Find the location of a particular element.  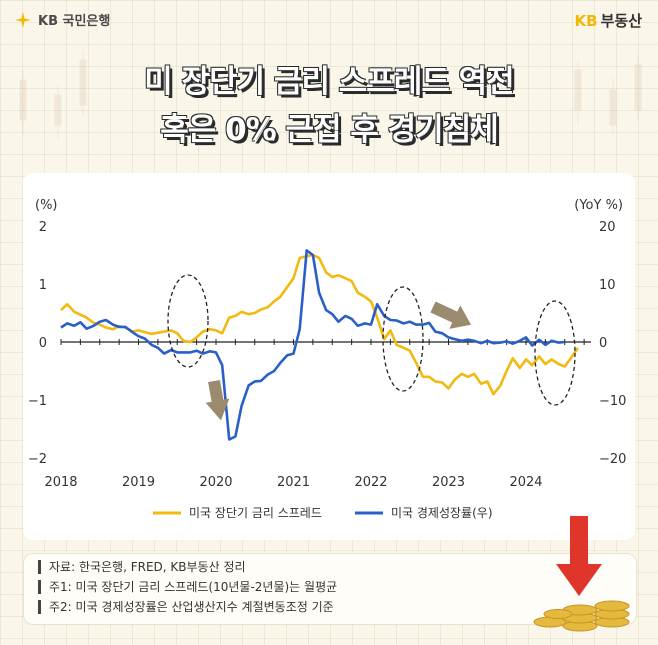

x-tick-label: 2021 is located at coordinates (293, 482).